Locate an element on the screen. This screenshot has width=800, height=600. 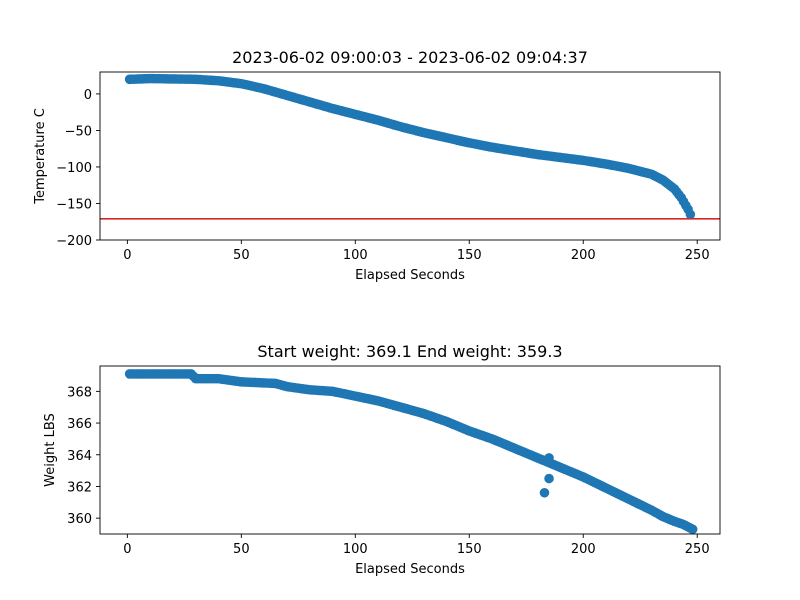
y-tick-label: 362 is located at coordinates (79, 487).